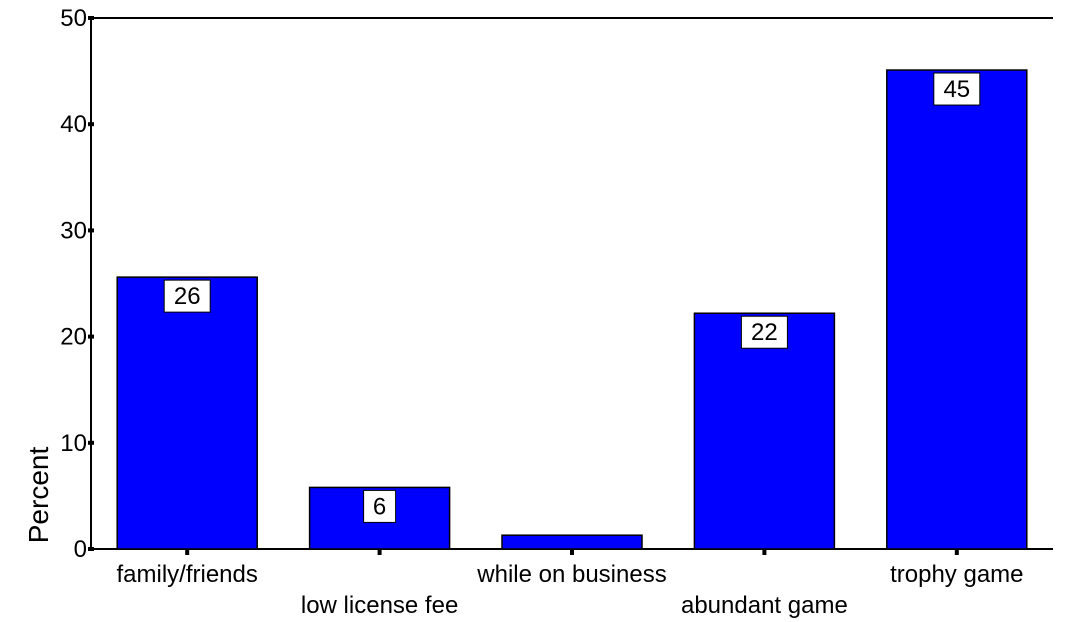  What do you see at coordinates (73, 443) in the screenshot?
I see `y-tick-label: 10` at bounding box center [73, 443].